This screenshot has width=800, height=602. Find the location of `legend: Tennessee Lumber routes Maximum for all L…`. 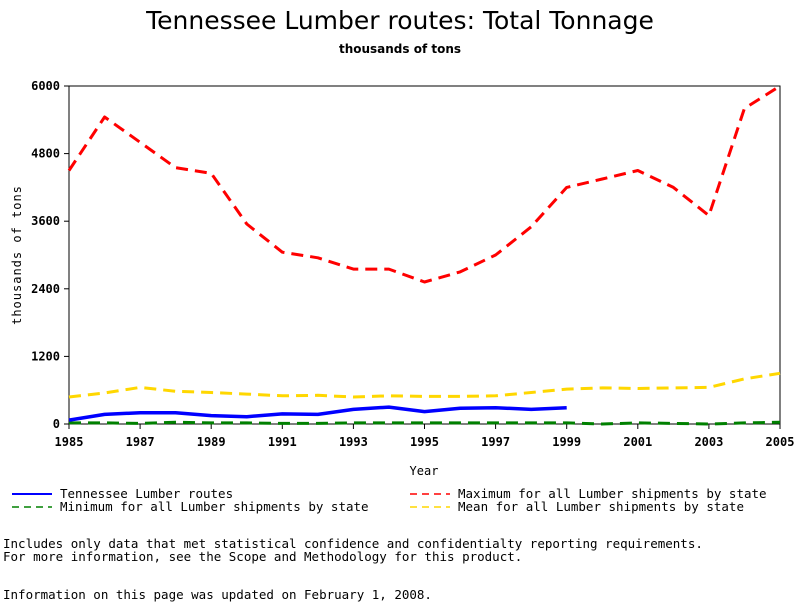

legend: Tennessee Lumber routes Maximum for all L… is located at coordinates (389, 500).